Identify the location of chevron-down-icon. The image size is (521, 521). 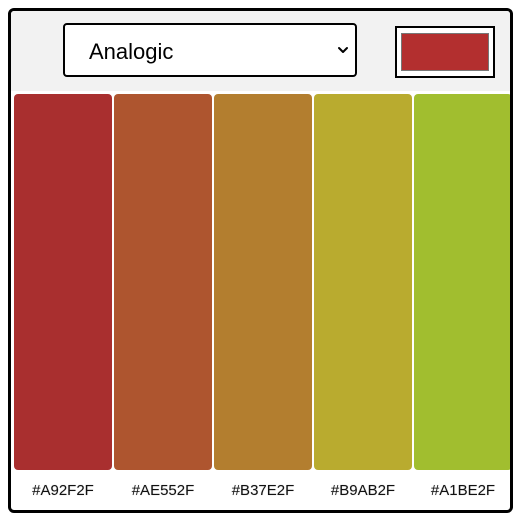
(343, 50).